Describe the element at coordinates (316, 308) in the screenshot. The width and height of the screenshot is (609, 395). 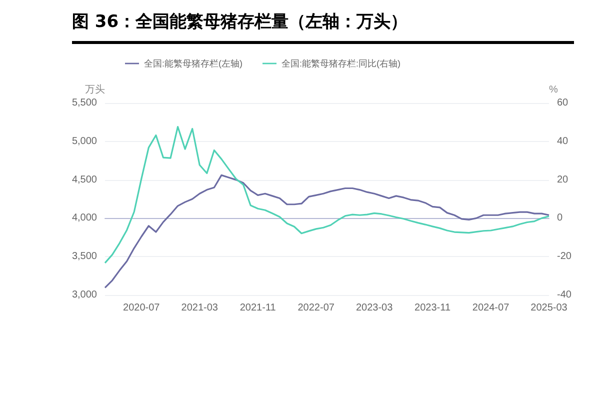
I see `x-tick-label: 2022-07` at that location.